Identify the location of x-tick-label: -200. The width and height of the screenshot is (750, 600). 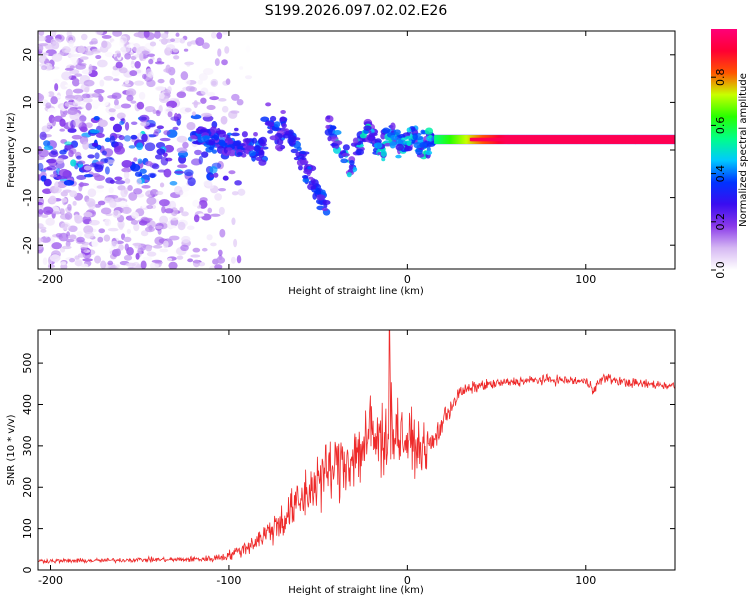
(50, 580).